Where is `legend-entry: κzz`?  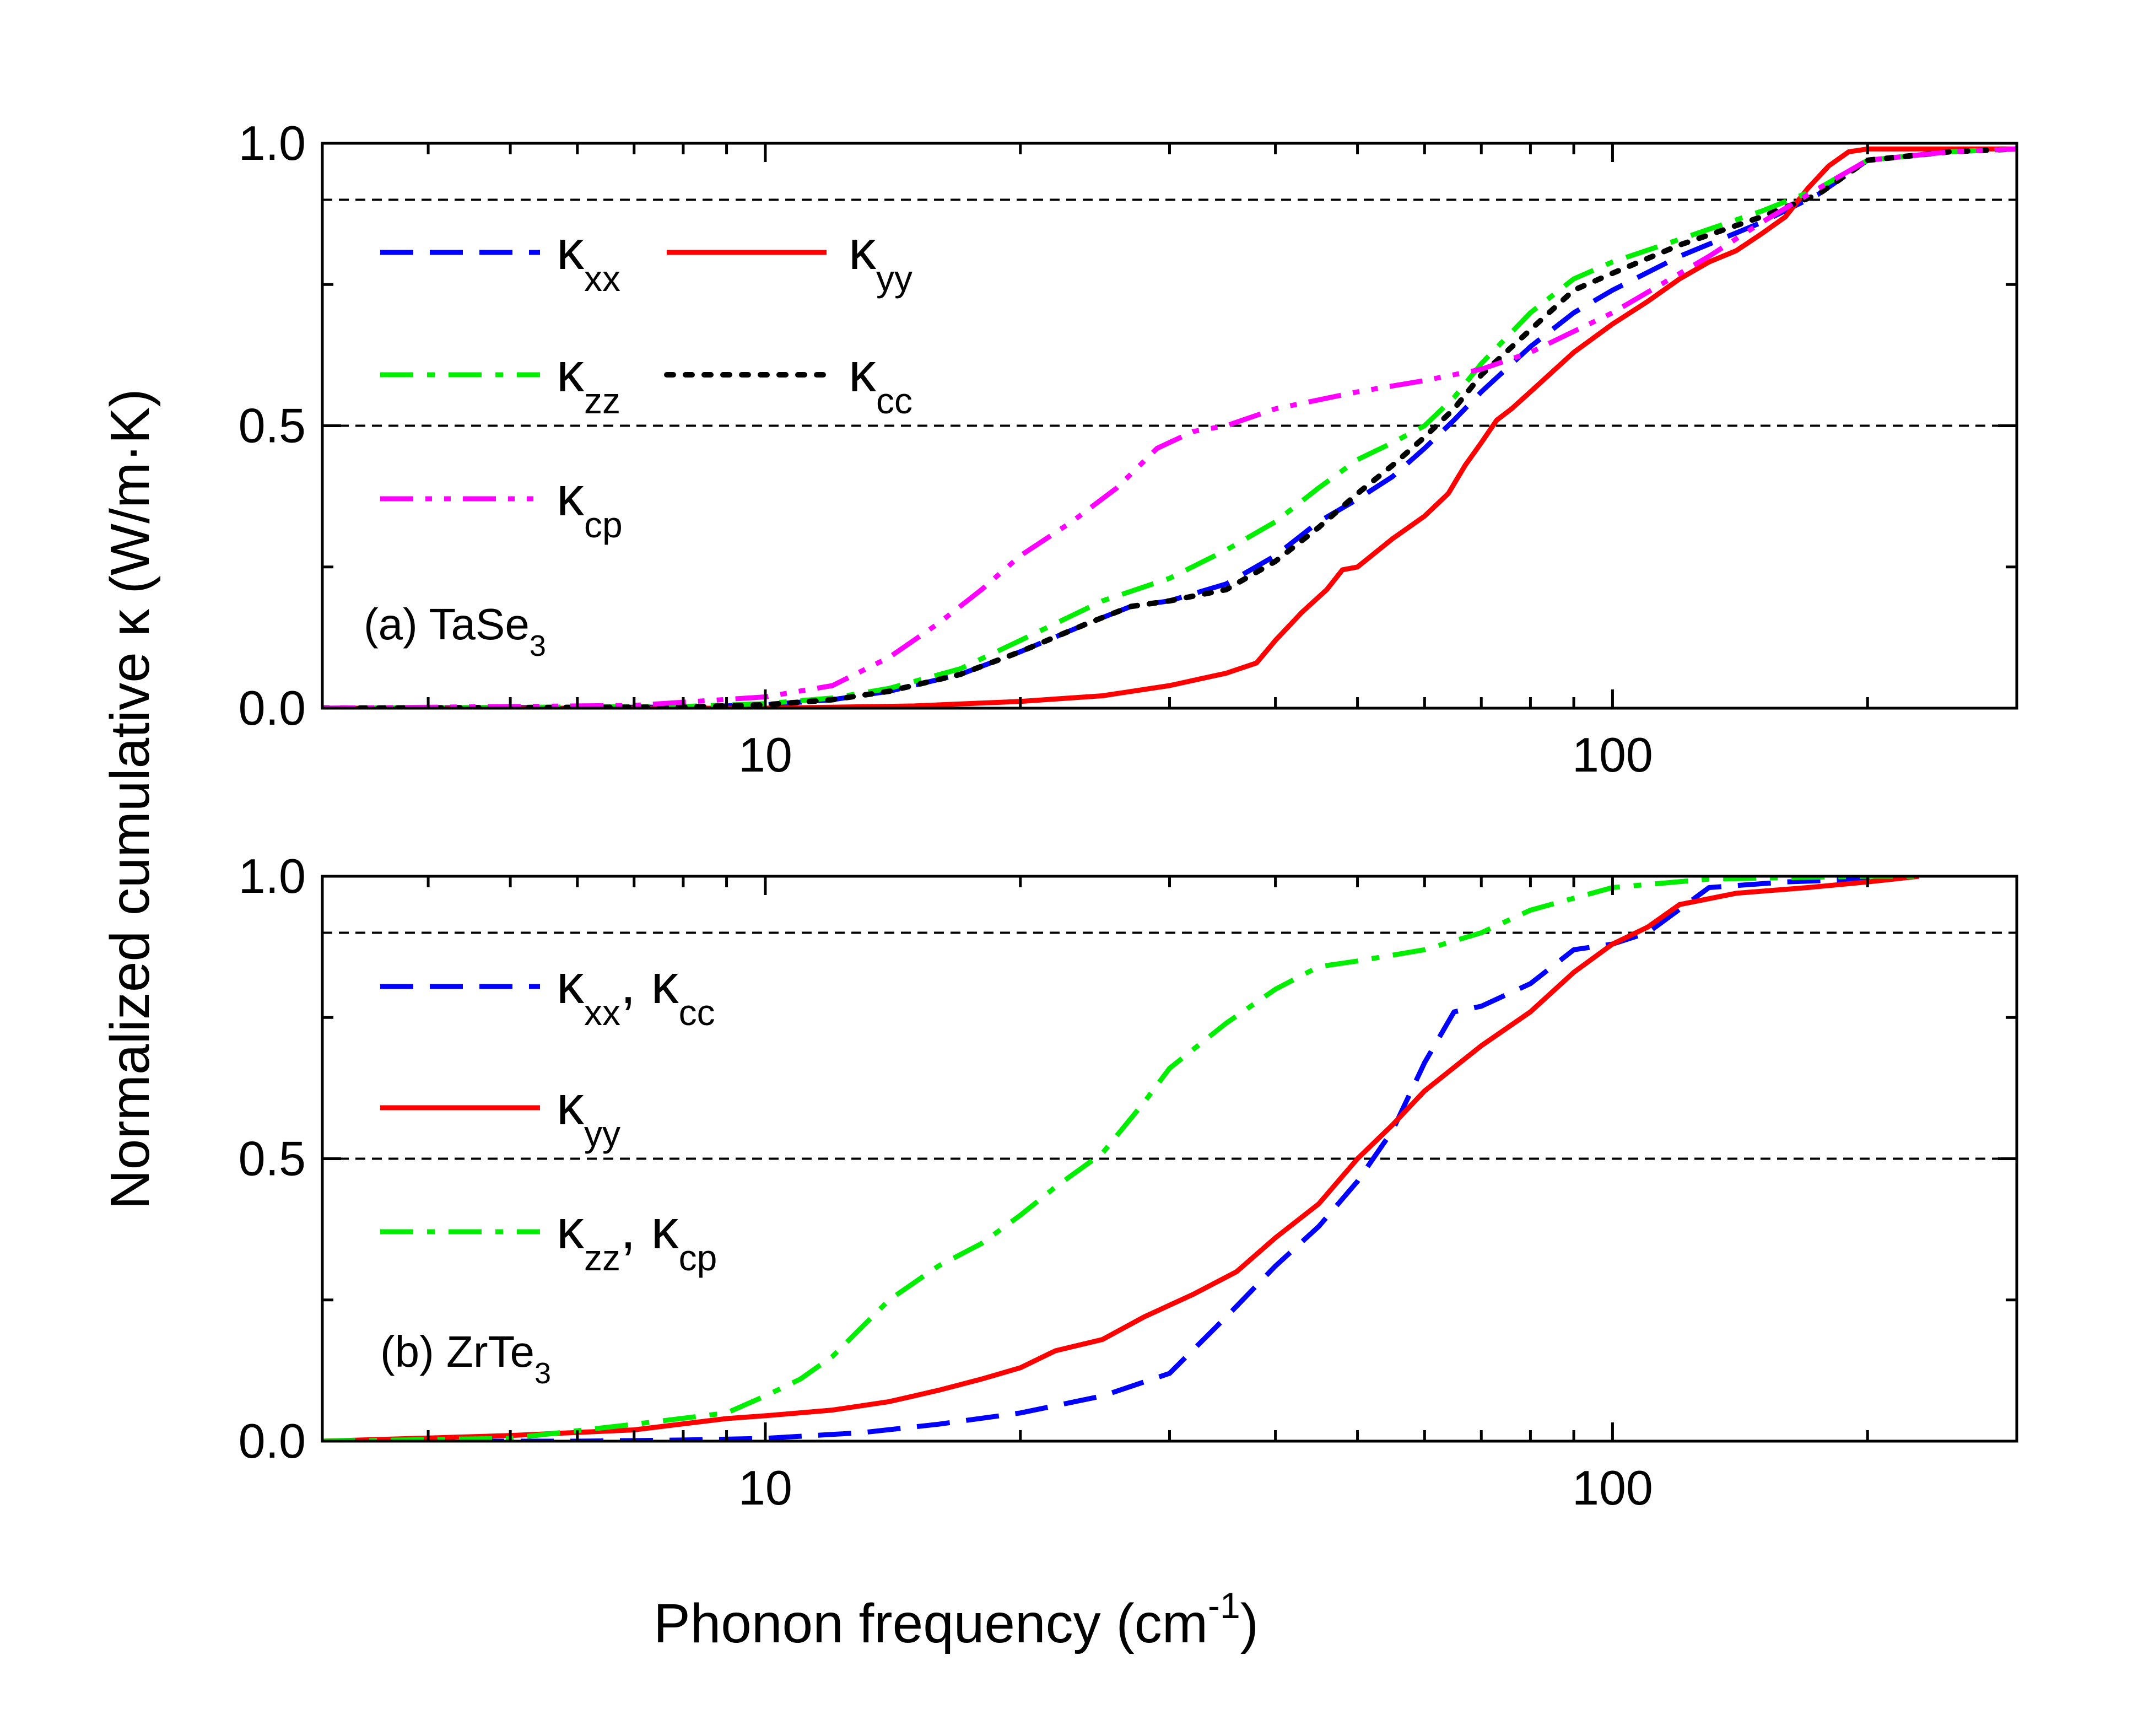 legend-entry: κzz is located at coordinates (588, 381).